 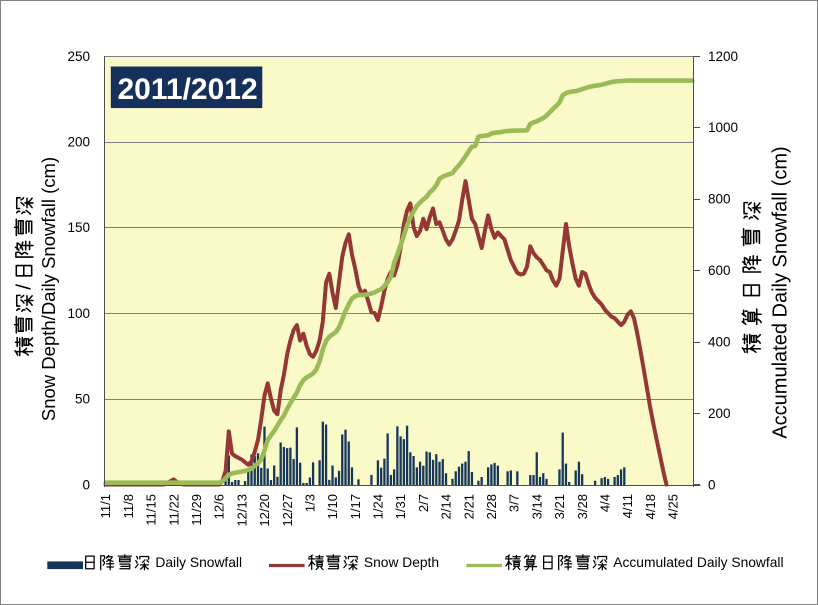 I want to click on svg-text: 1/24, so click(x=378, y=506).